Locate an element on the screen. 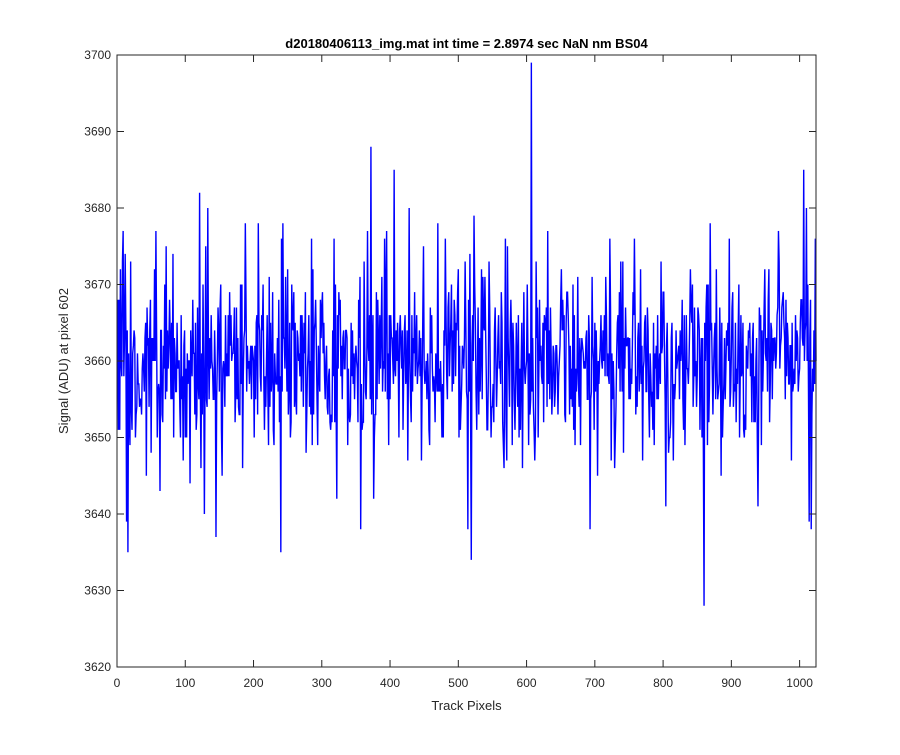  y-axis-label: Signal (ADU) at pixel 602 is located at coordinates (63, 361).